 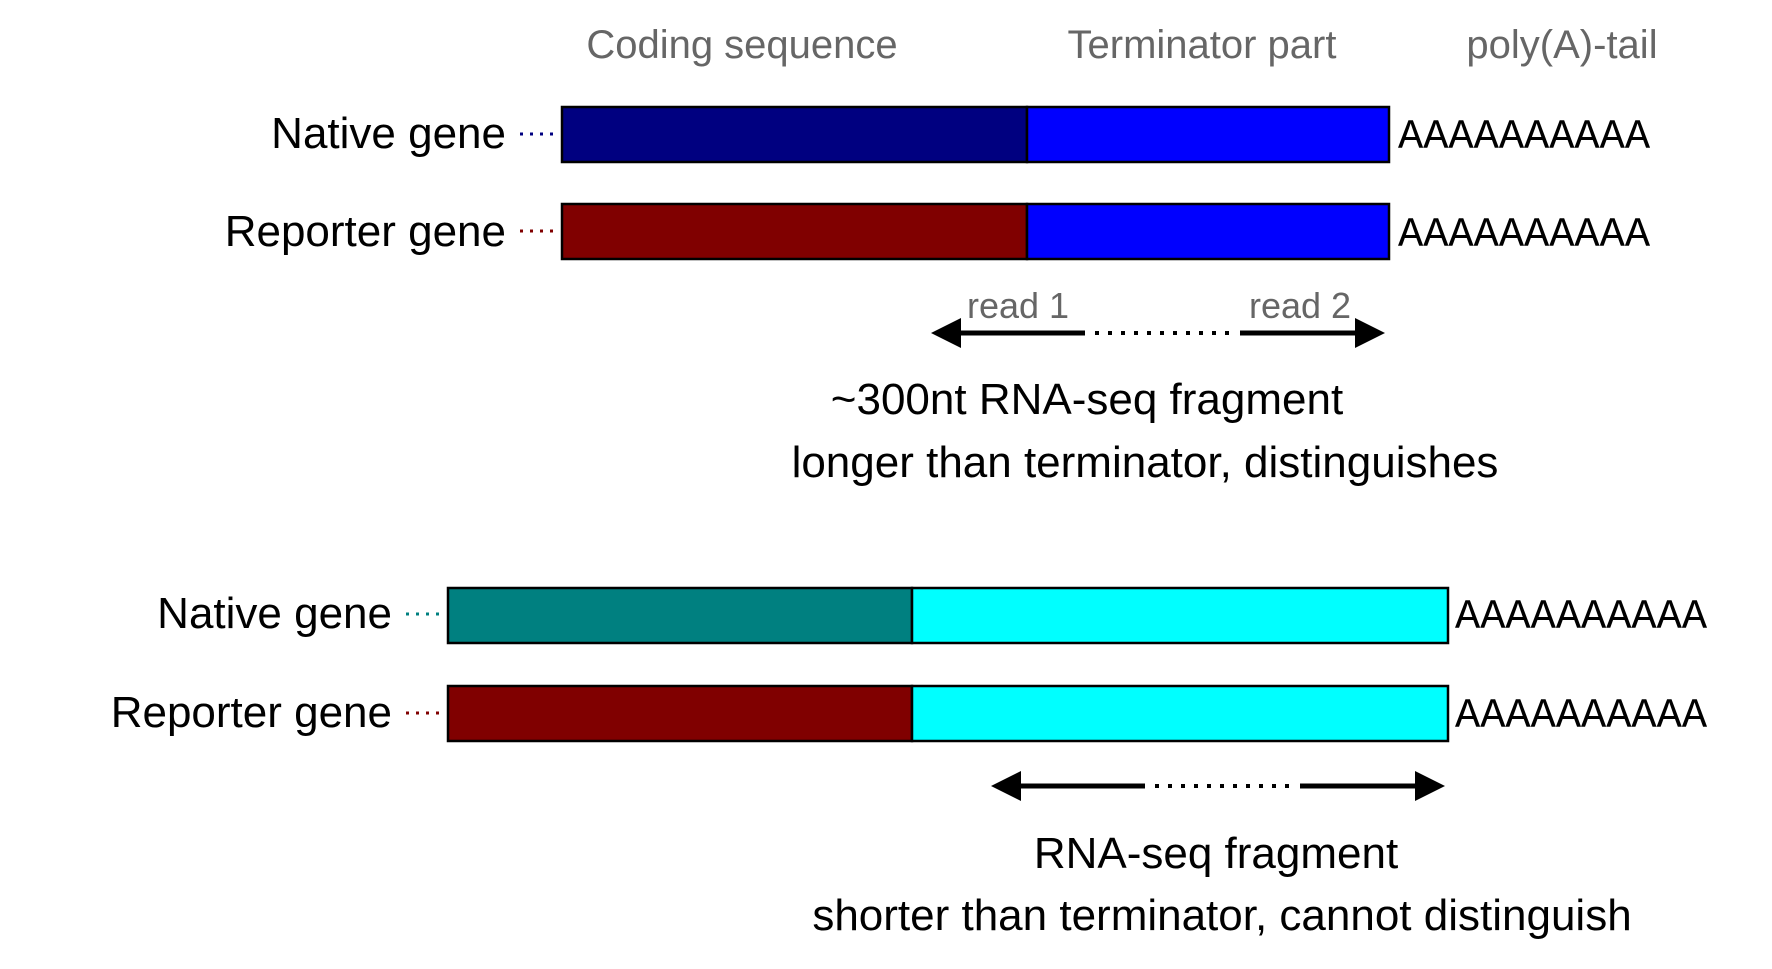 What do you see at coordinates (274, 613) in the screenshot?
I see `bottom-native-gene-label: Native gene` at bounding box center [274, 613].